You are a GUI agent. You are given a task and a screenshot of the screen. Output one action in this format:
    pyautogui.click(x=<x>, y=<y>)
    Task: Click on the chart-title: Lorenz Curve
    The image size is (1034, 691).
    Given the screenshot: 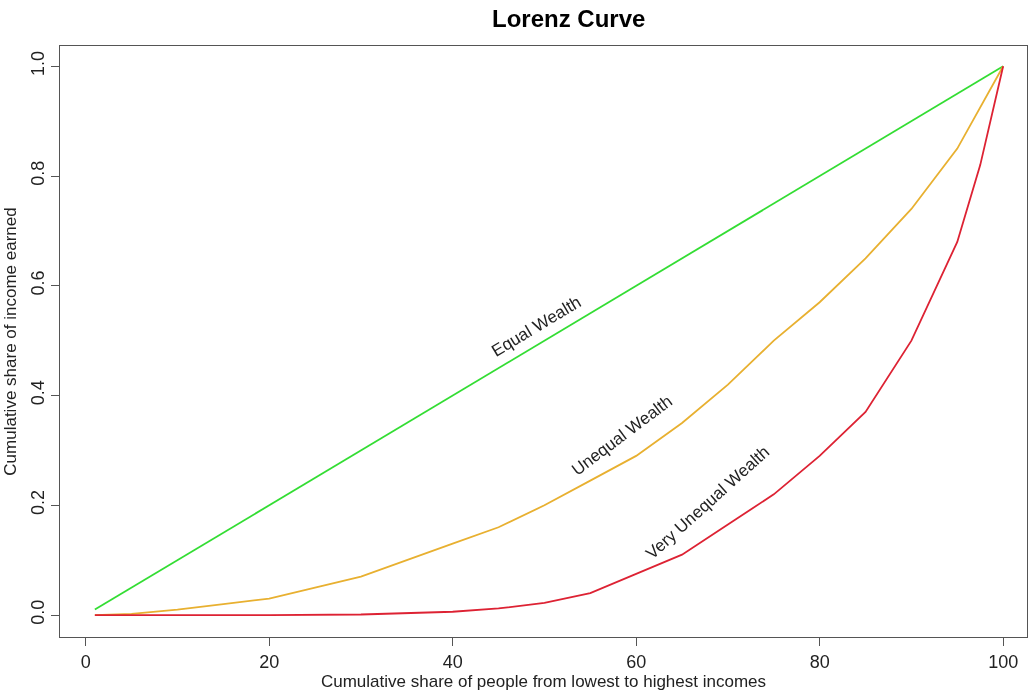 What is the action you would take?
    pyautogui.click(x=569, y=19)
    